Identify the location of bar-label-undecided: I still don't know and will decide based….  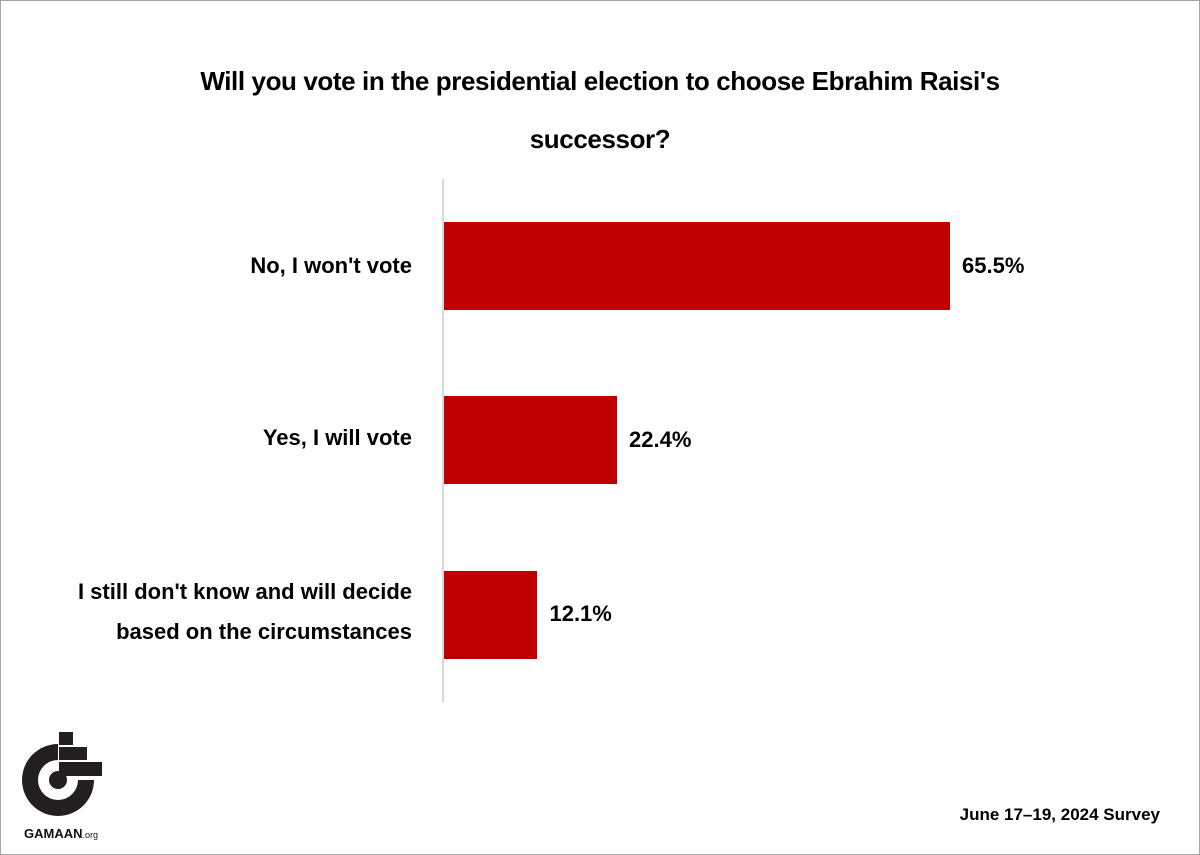
(206, 612).